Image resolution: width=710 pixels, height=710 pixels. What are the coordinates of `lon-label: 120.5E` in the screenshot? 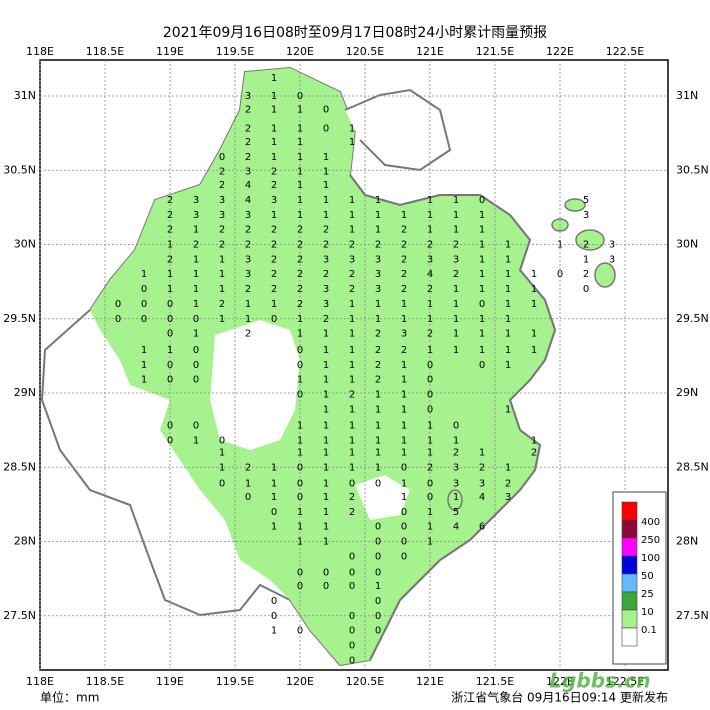 It's located at (365, 681).